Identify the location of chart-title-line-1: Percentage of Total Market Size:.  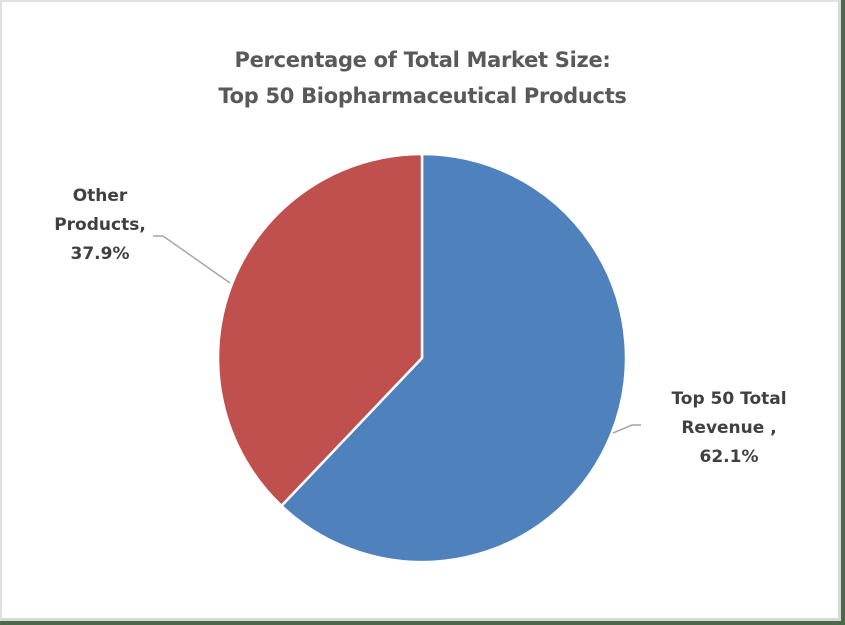
(422, 60).